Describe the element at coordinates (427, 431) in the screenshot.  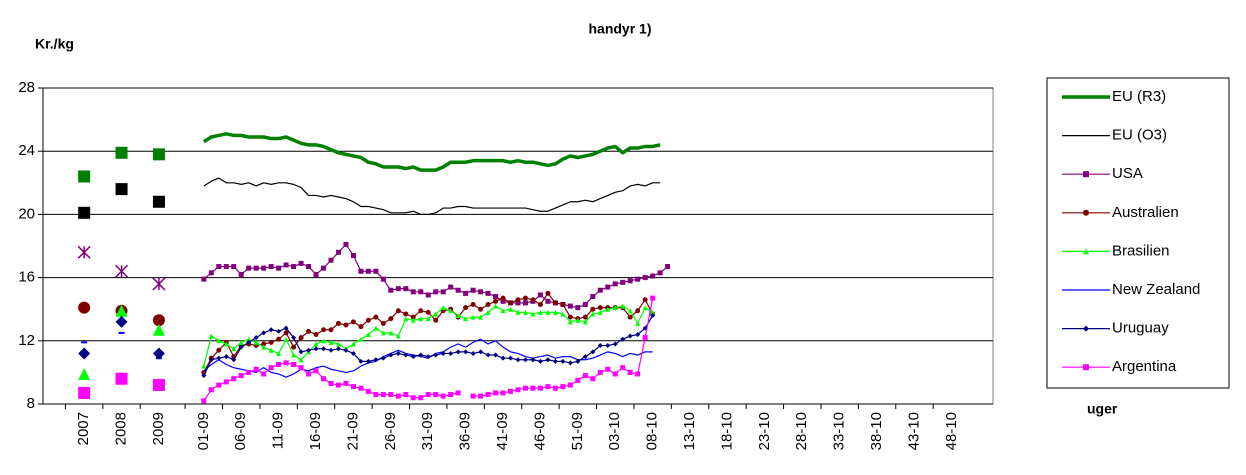
I see `x-tick-label: 31-09` at that location.